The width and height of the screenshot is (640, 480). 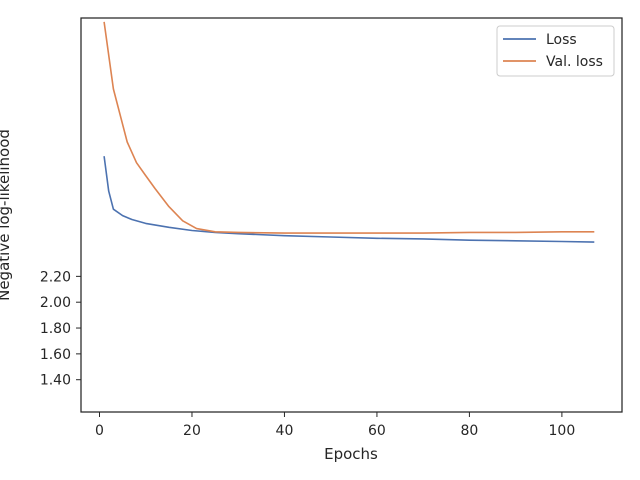 What do you see at coordinates (469, 431) in the screenshot?
I see `x-tick-label: 80` at bounding box center [469, 431].